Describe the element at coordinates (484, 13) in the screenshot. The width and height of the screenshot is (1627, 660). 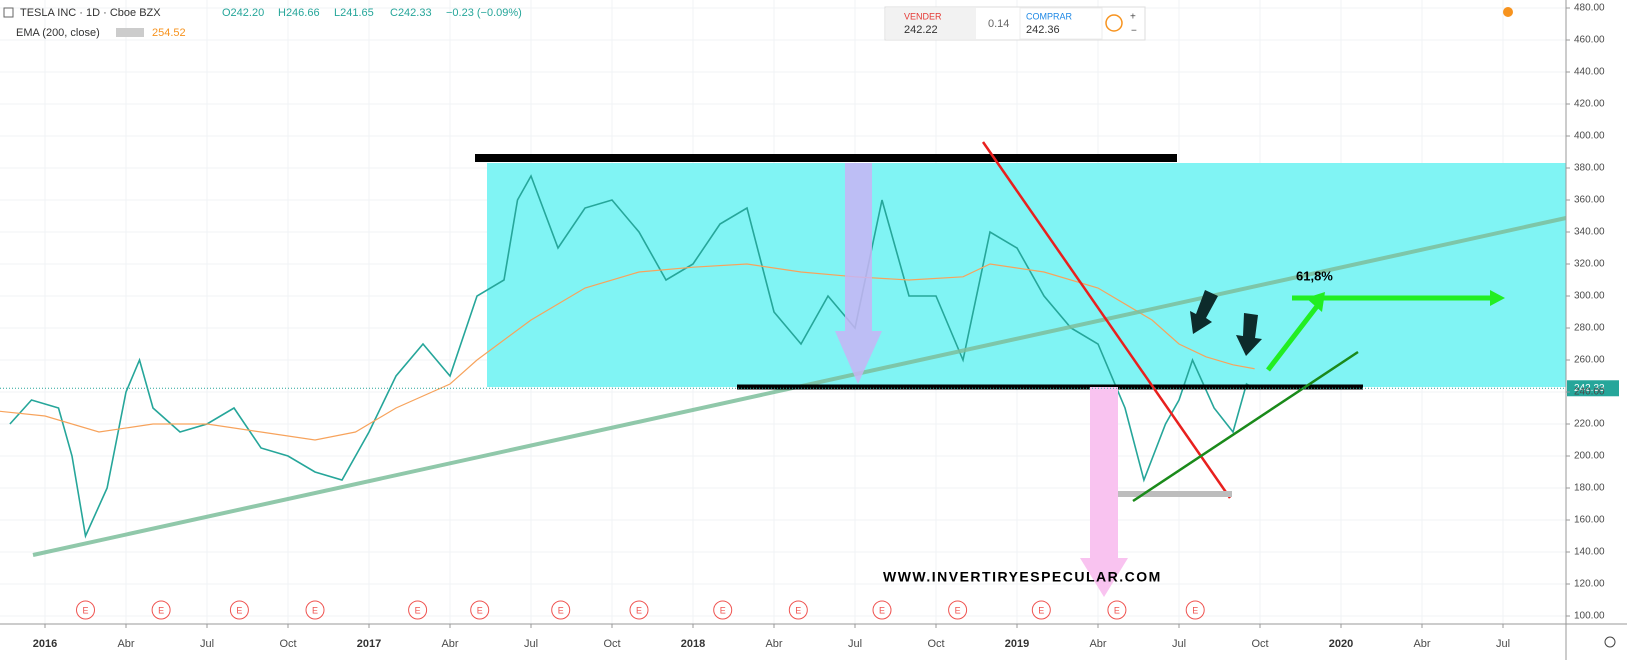
I see `change: −0.23 (−0.09%)` at that location.